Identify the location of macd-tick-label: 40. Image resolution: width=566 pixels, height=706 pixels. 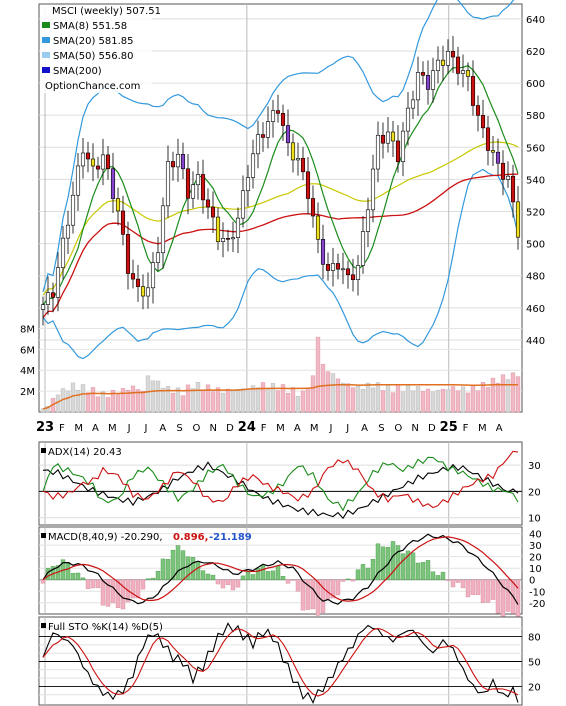
(535, 535).